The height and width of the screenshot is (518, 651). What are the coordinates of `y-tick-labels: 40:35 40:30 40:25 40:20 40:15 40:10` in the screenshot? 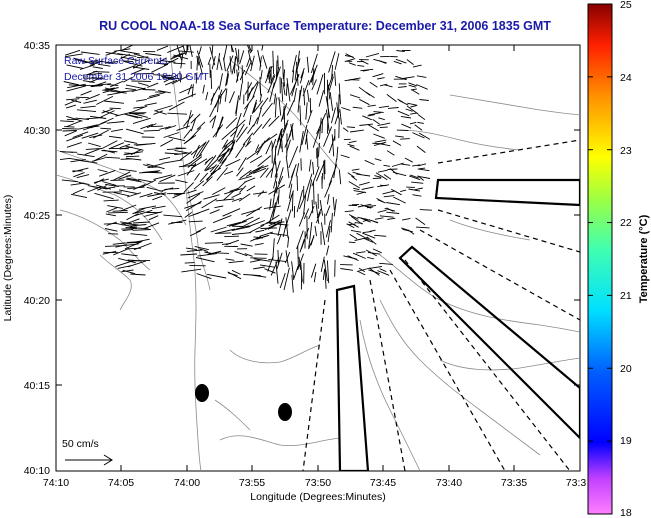 It's located at (37, 258).